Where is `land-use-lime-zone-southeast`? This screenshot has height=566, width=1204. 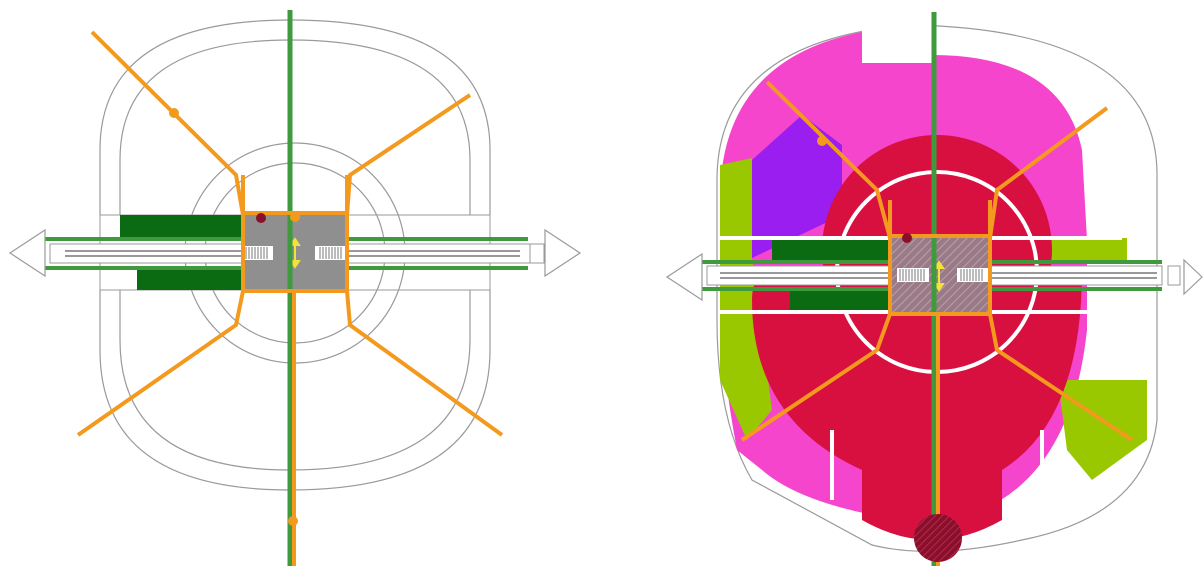
land-use-lime-zone-southeast is located at coordinates (1102, 430).